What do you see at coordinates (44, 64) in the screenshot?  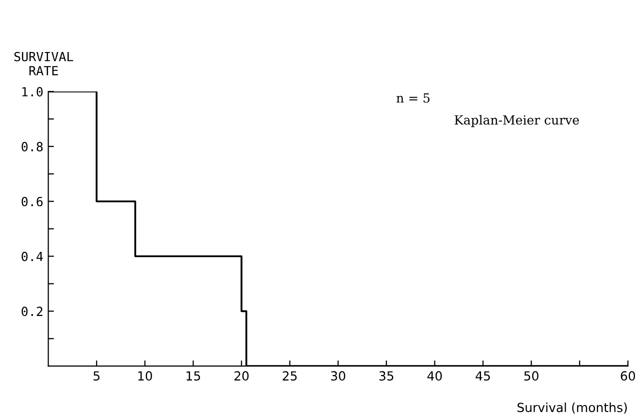 I see `y-axis-title: SURVIVAL RATE` at bounding box center [44, 64].